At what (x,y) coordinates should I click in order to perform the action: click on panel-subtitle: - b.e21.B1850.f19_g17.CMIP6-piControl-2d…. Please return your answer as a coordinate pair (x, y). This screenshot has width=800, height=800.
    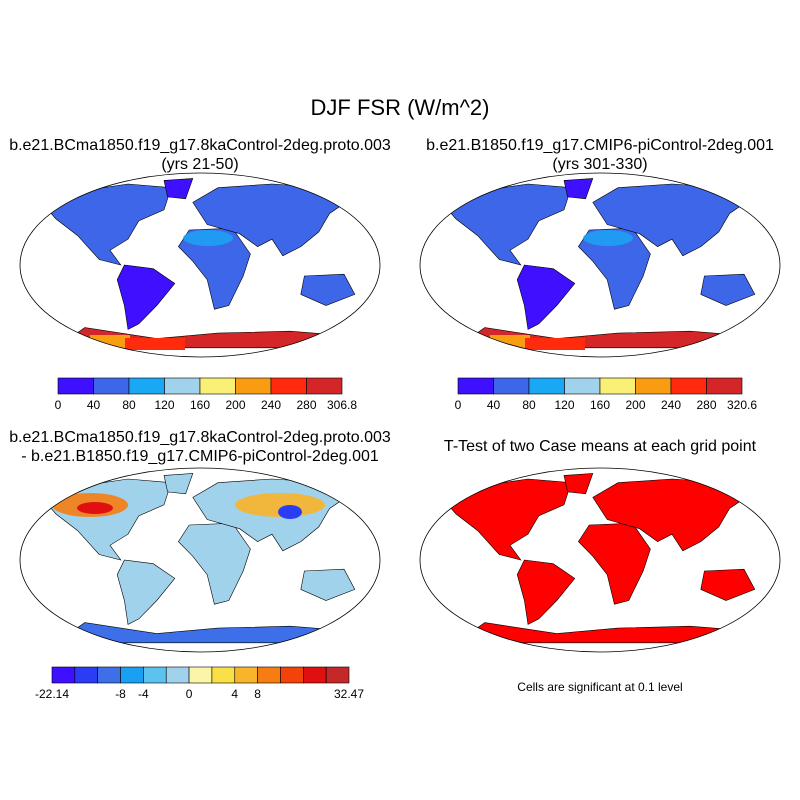
    Looking at the image, I should click on (200, 456).